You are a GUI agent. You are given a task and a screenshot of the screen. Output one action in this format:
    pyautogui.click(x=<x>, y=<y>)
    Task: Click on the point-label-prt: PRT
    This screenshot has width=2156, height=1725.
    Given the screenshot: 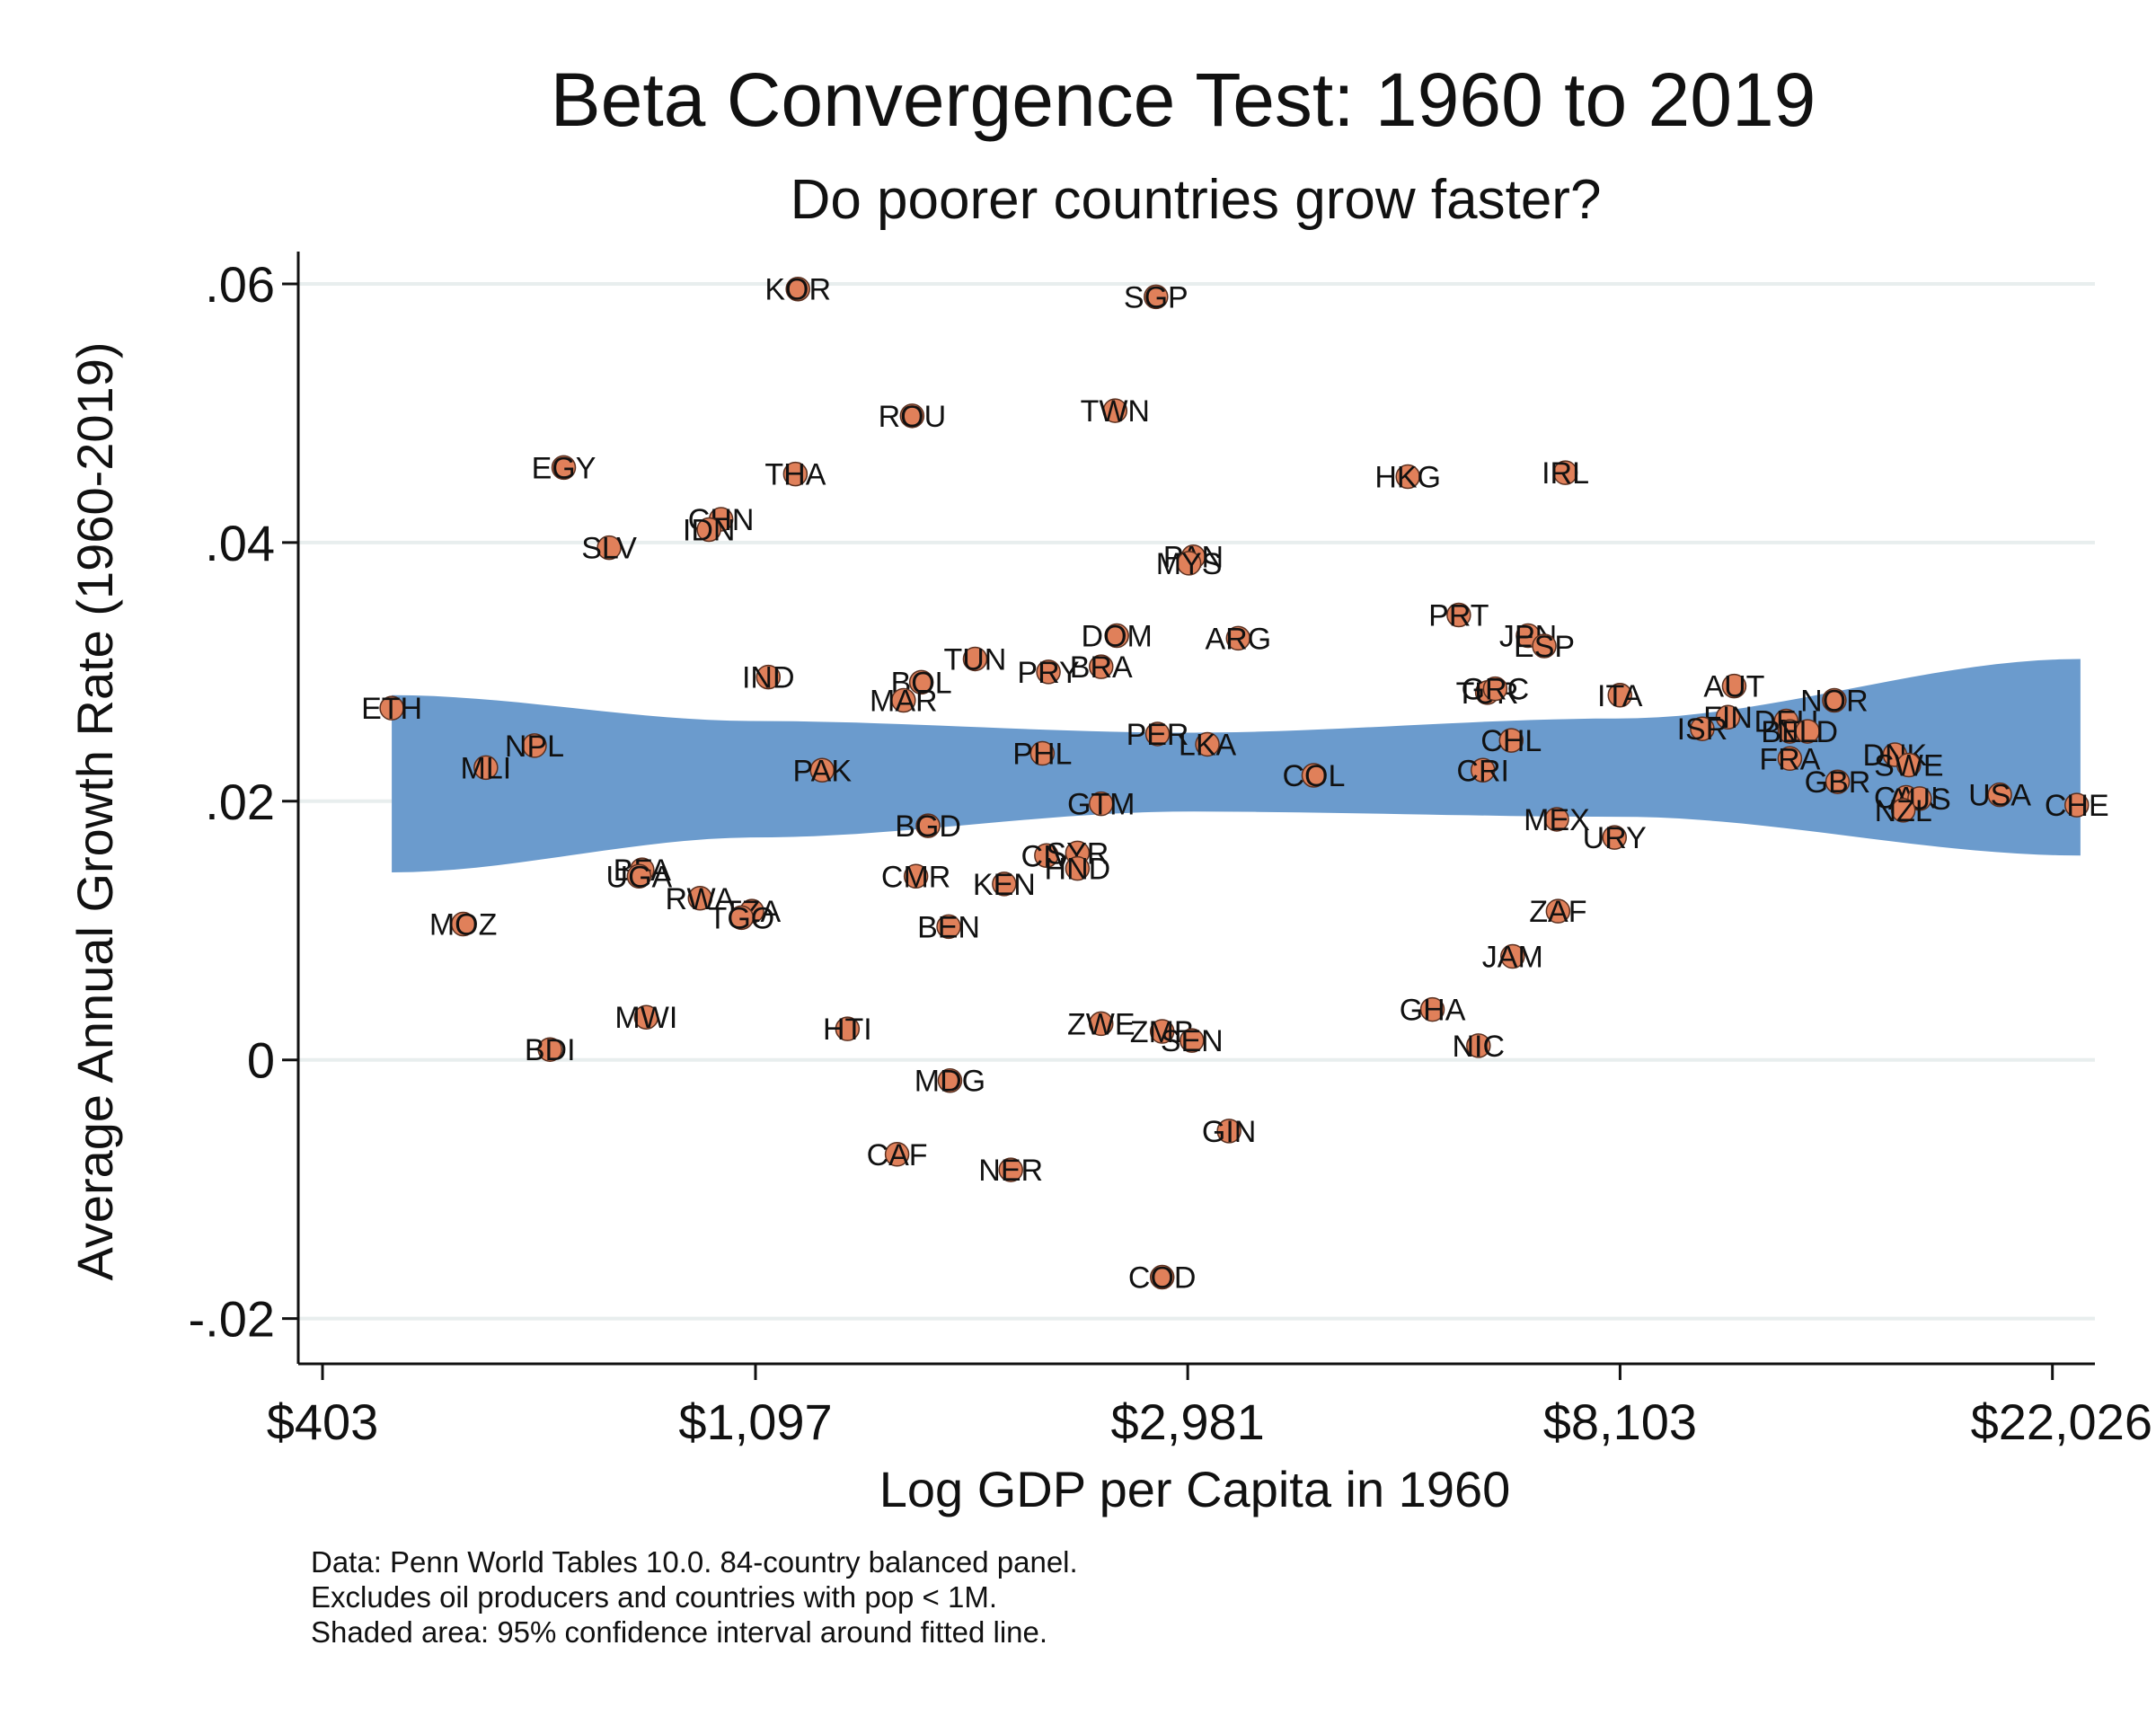 What is the action you would take?
    pyautogui.click(x=1459, y=616)
    